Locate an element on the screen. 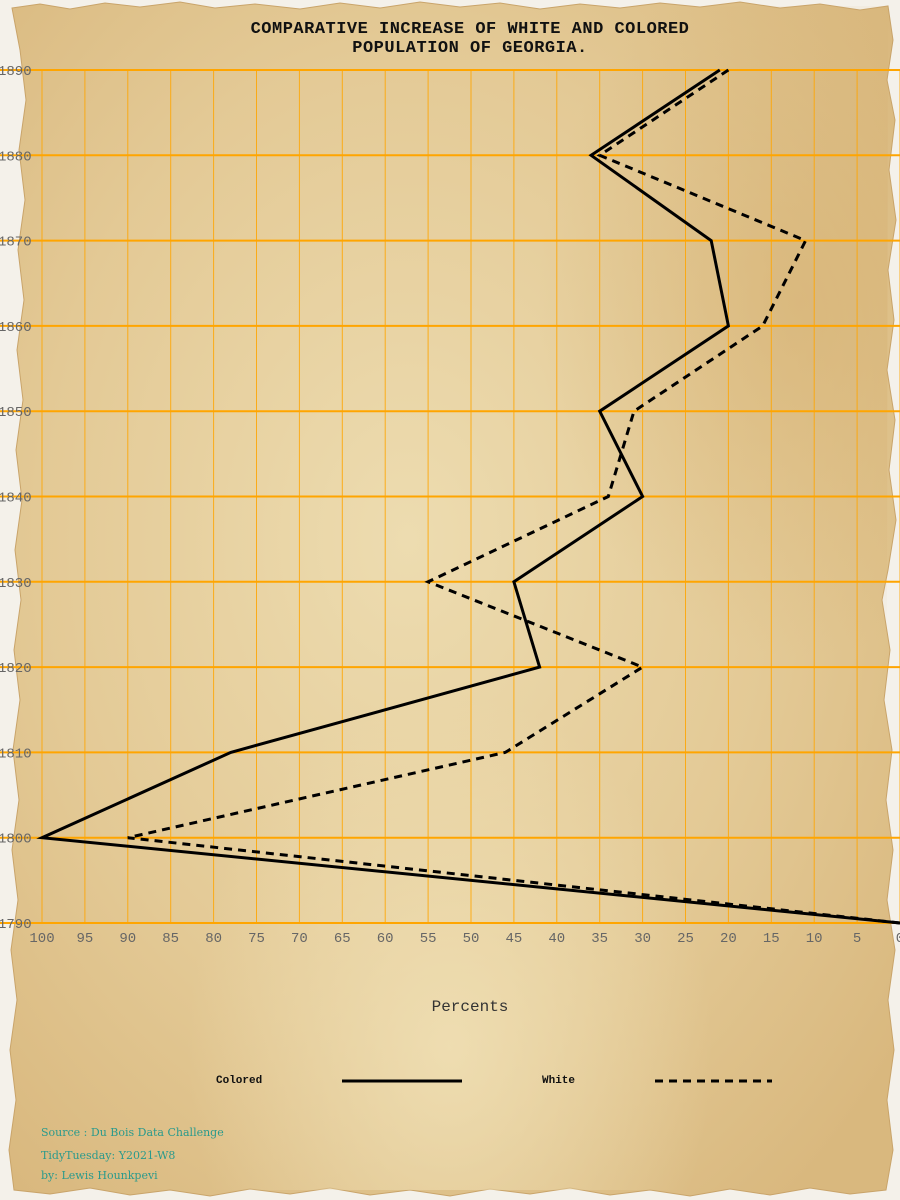  x-tick-label: 100 is located at coordinates (41, 939).